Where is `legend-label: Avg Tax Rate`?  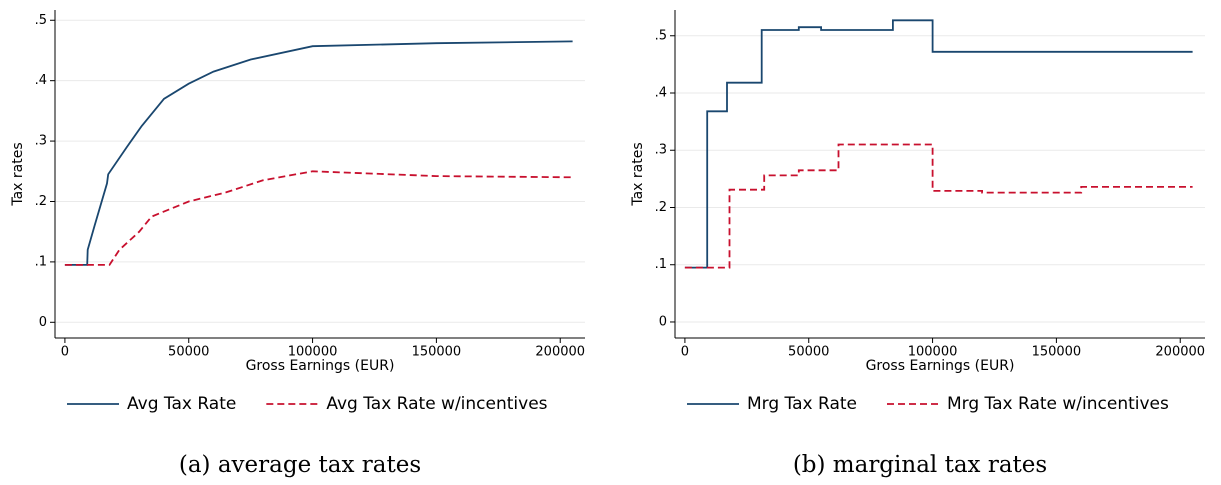 legend-label: Avg Tax Rate is located at coordinates (181, 404).